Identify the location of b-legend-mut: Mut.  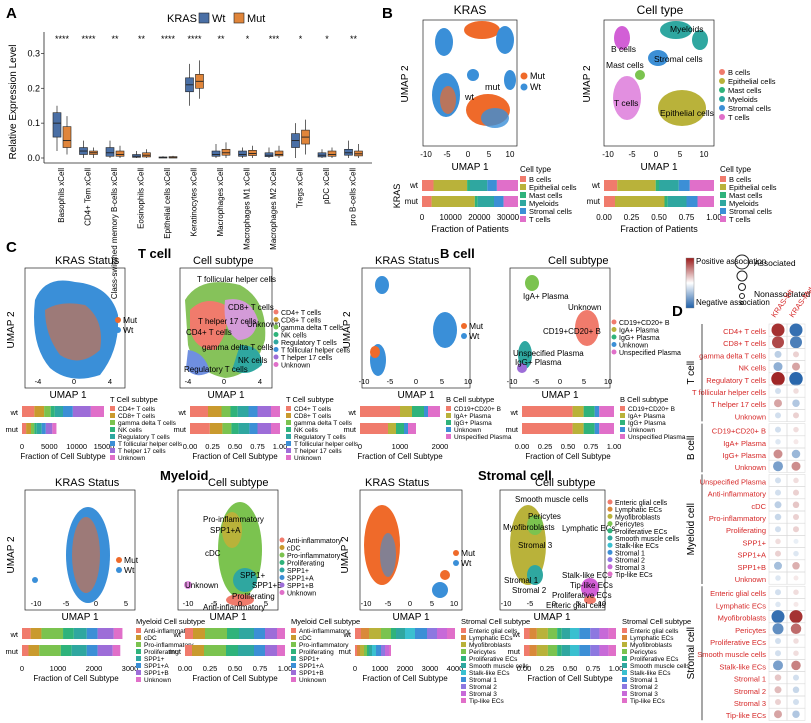
(538, 76).